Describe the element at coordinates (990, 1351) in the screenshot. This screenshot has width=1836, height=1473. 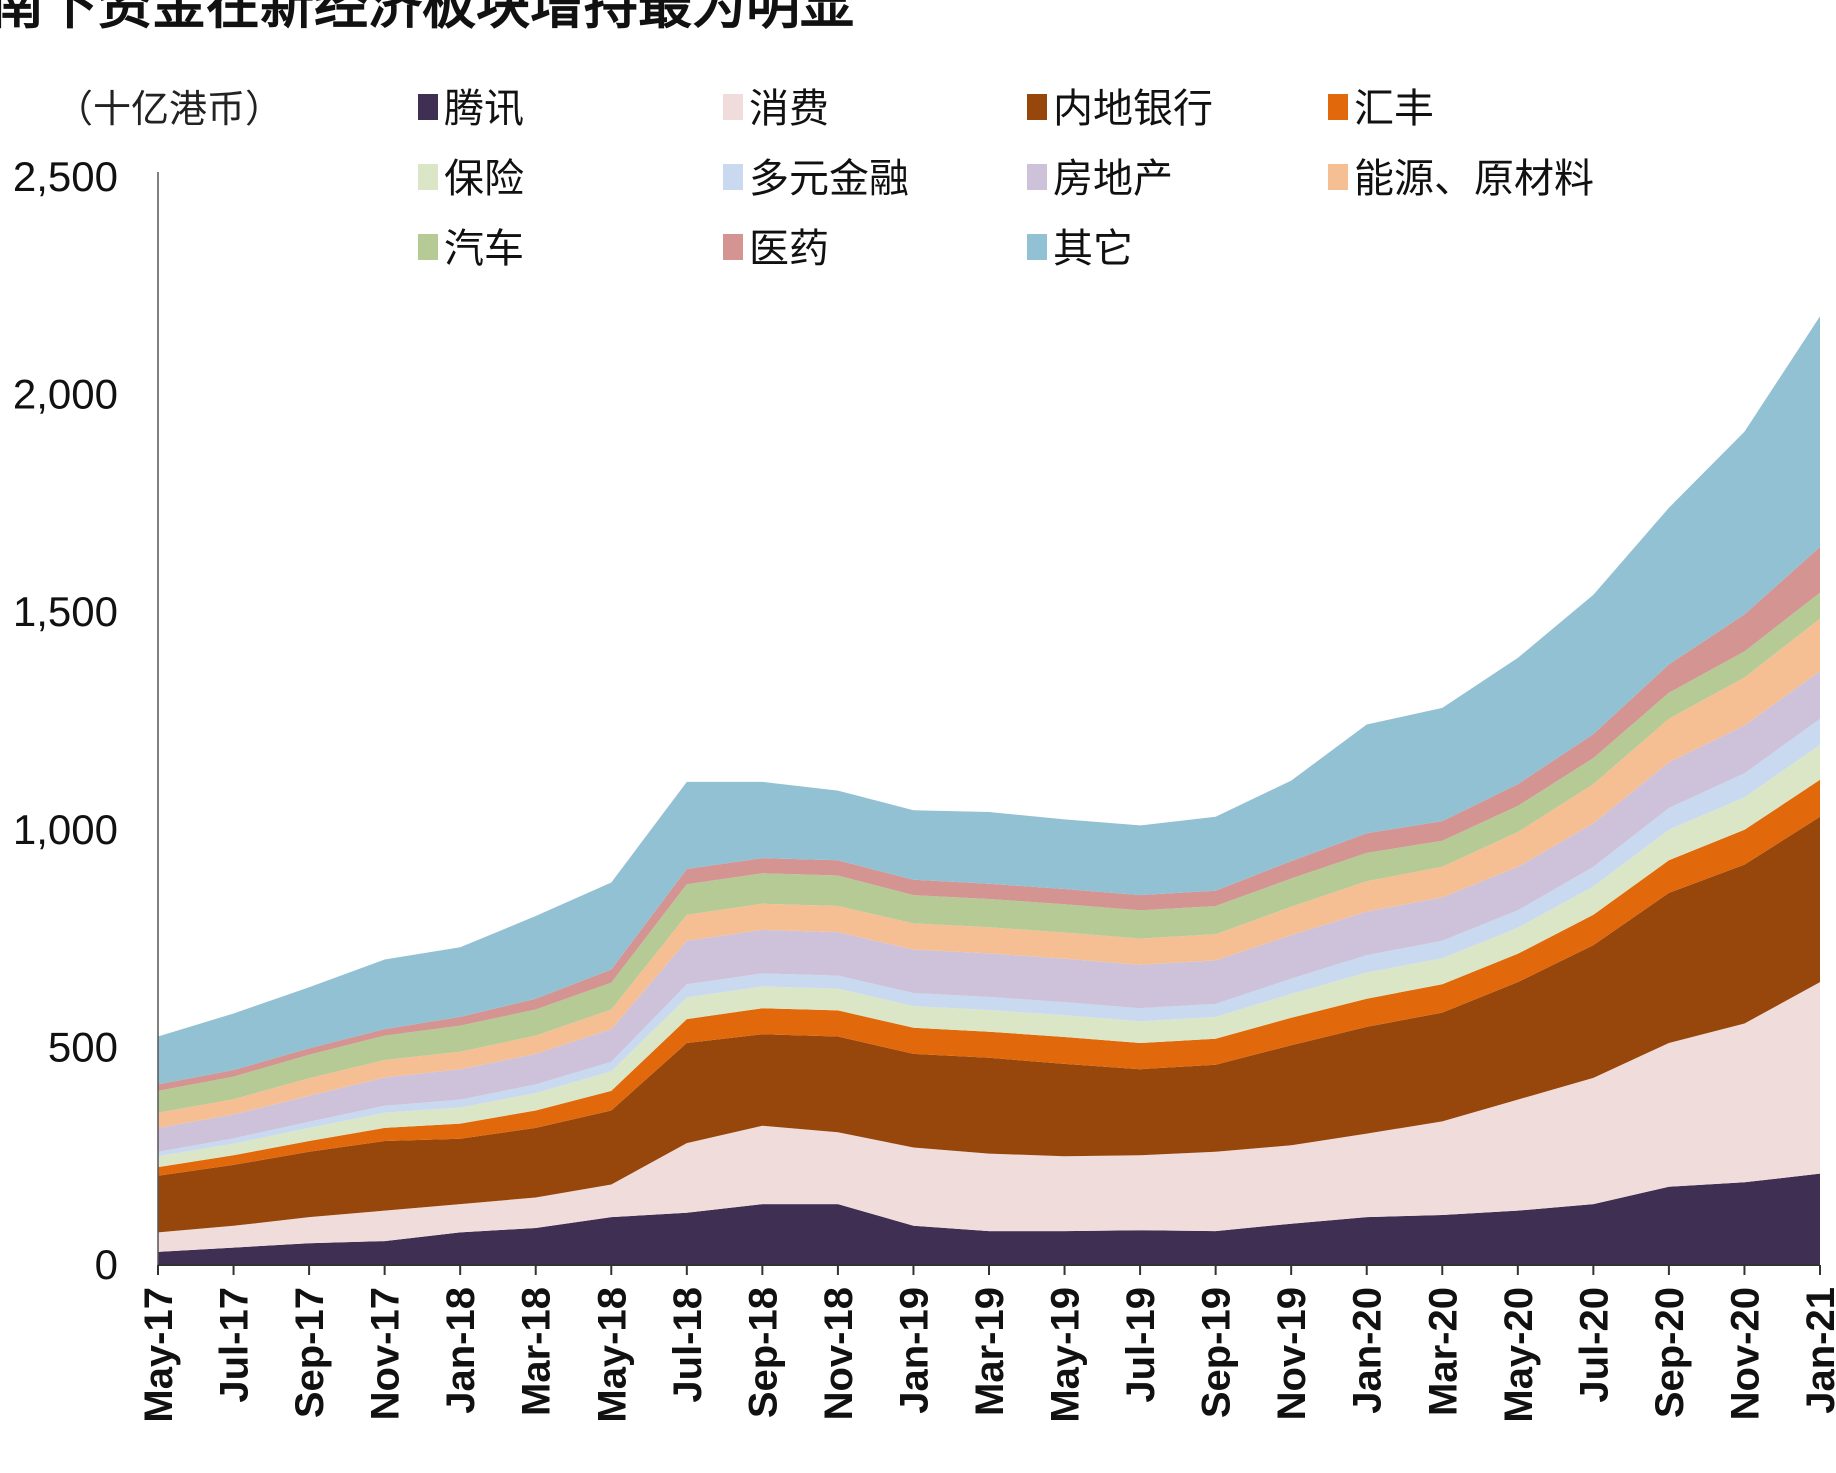
I see `x-tick-label: Mar-19` at that location.